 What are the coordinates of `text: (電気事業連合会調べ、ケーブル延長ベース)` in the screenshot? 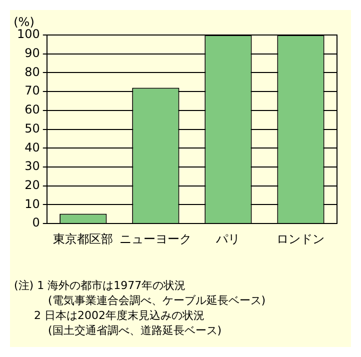 It's located at (156, 300).